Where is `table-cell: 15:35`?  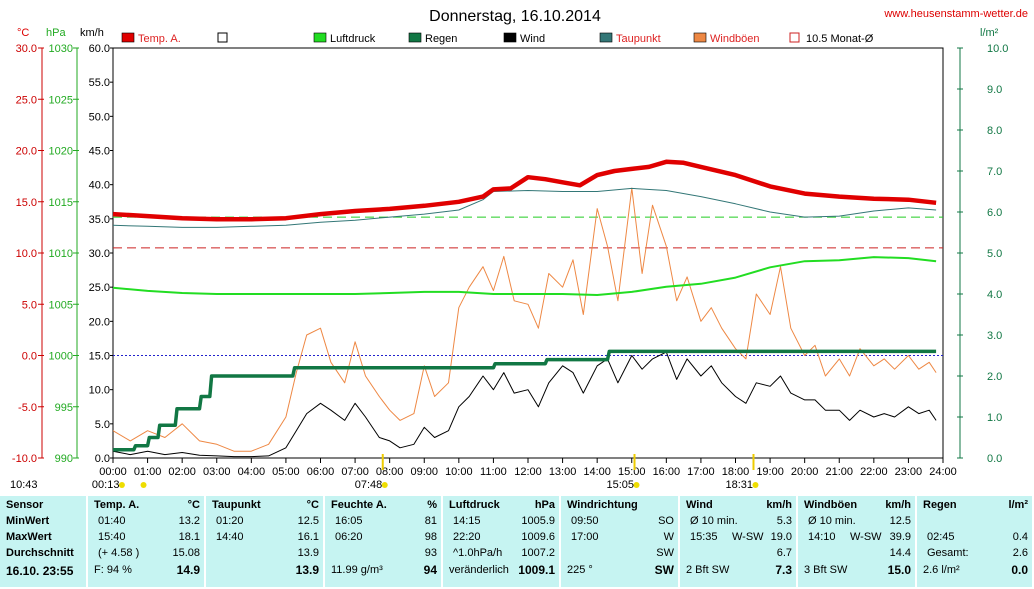 table-cell: 15:35 is located at coordinates (704, 537).